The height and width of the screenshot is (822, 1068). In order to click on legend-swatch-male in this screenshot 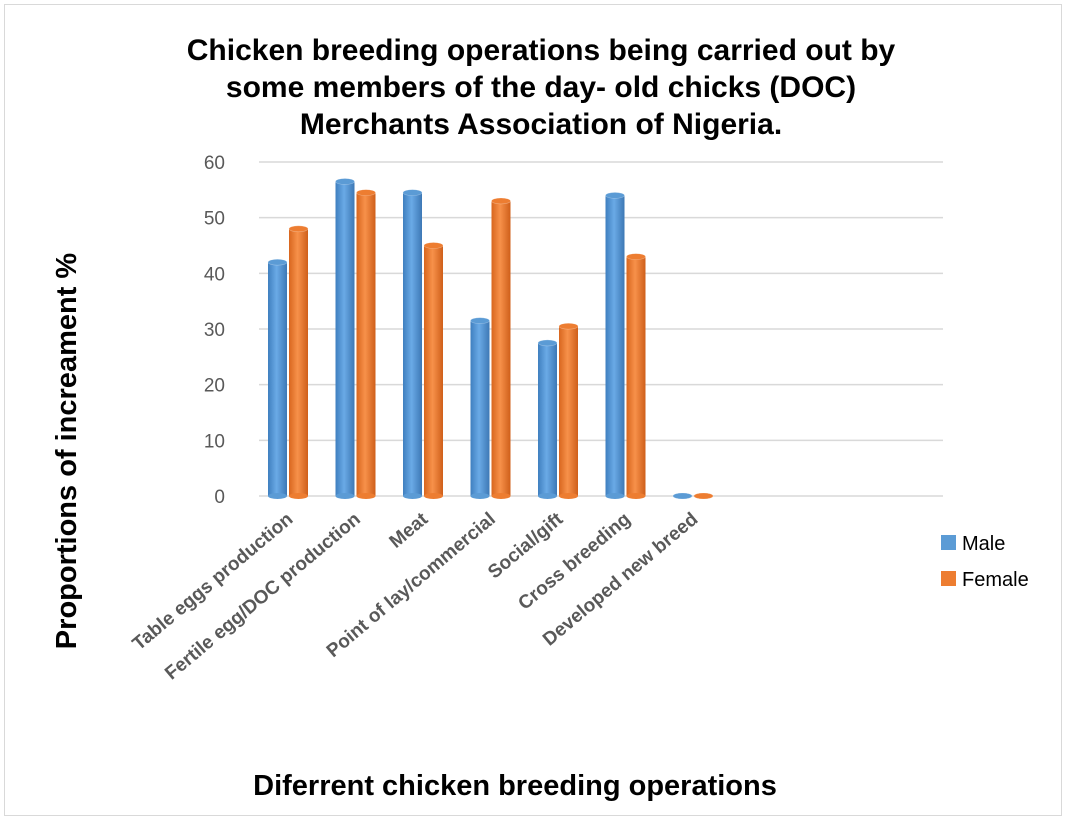, I will do `click(948, 542)`.